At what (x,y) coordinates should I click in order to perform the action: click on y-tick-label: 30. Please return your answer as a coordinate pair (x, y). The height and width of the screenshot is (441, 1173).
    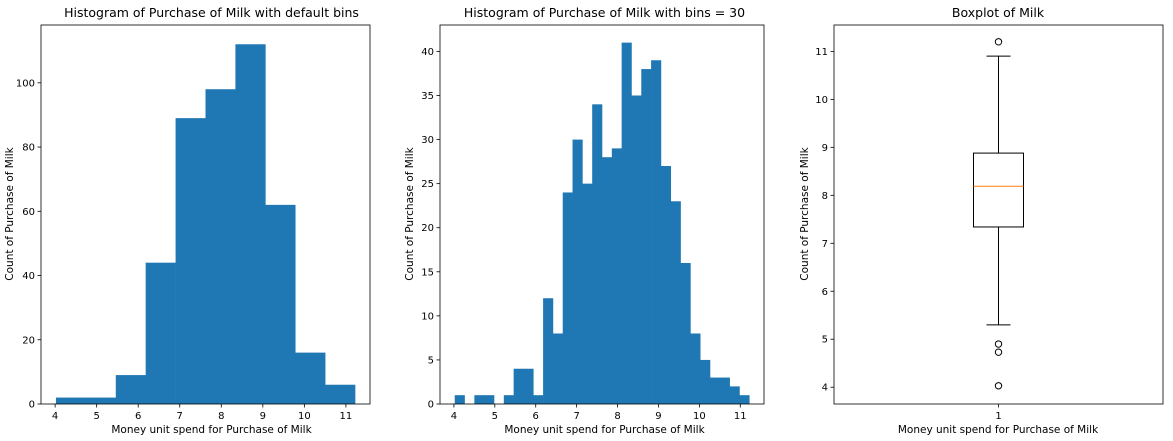
    Looking at the image, I should click on (427, 140).